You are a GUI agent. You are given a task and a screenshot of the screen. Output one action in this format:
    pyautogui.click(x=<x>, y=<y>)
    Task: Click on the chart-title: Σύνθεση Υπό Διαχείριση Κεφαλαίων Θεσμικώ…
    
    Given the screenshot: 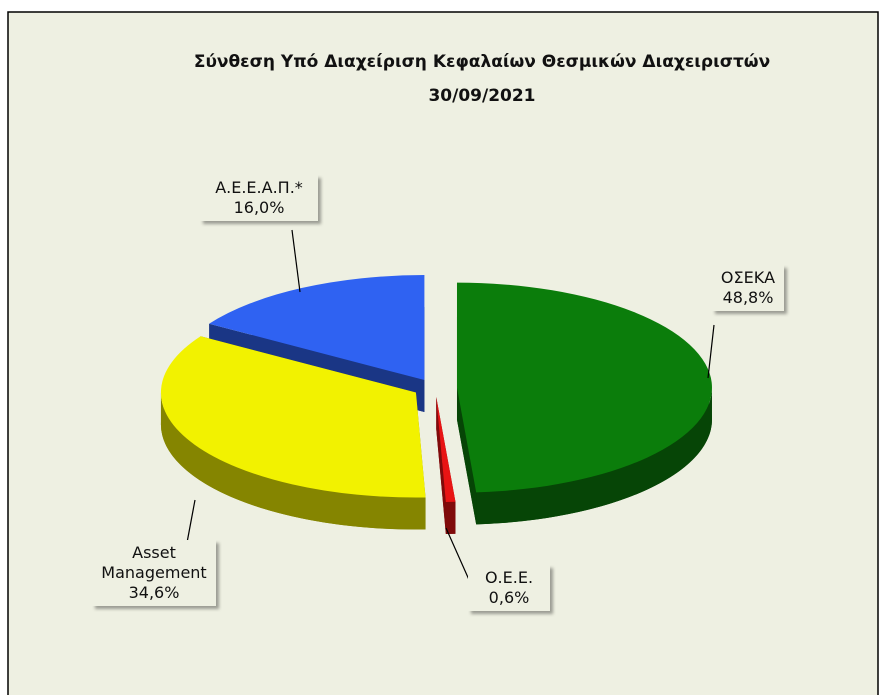 What is the action you would take?
    pyautogui.click(x=482, y=62)
    